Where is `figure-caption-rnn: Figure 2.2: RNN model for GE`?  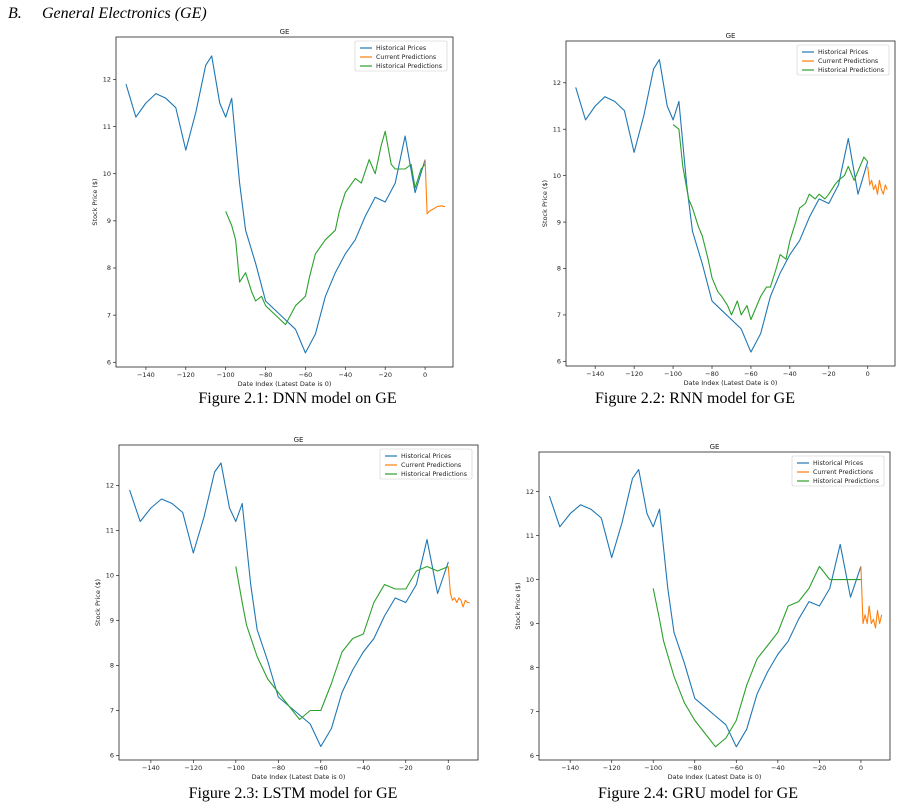
figure-caption-rnn: Figure 2.2: RNN model for GE is located at coordinates (695, 398).